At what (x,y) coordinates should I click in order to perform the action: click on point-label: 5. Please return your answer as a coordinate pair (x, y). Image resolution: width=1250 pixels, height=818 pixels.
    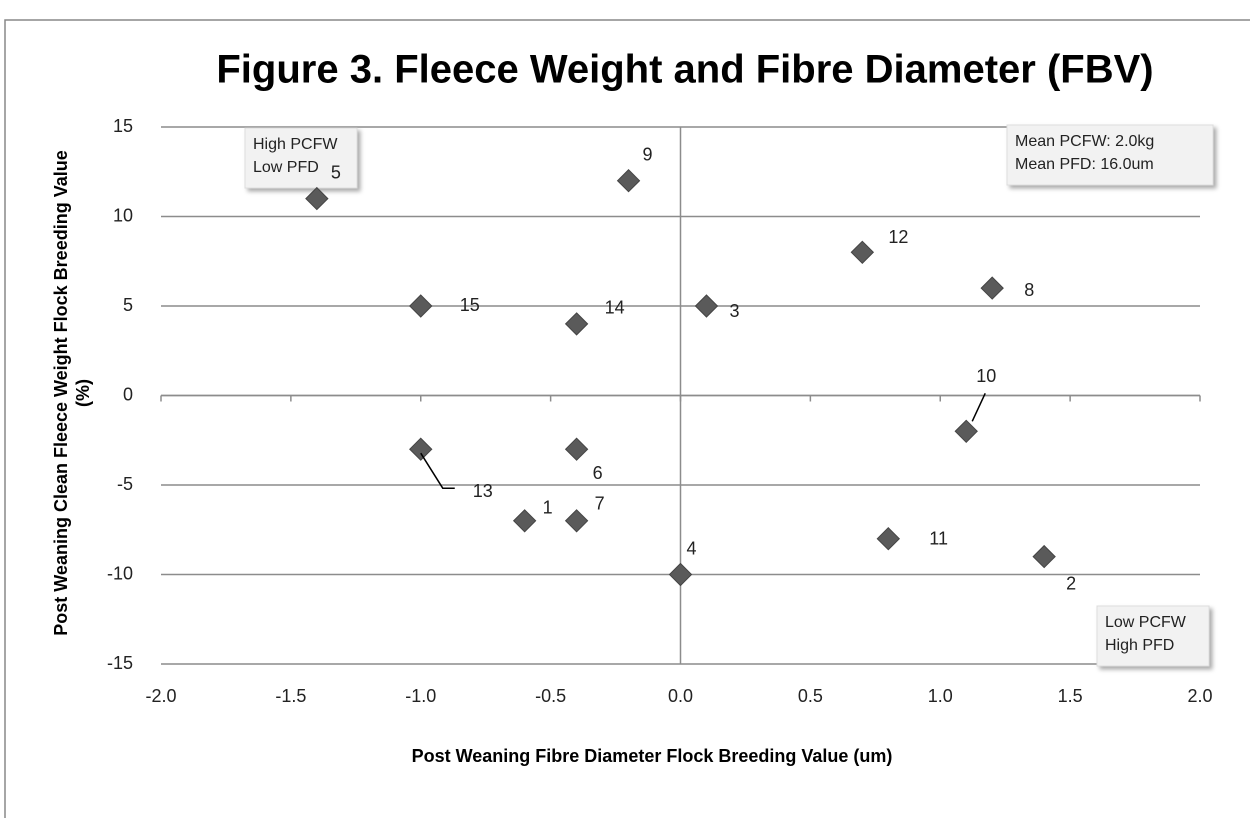
    Looking at the image, I should click on (336, 172).